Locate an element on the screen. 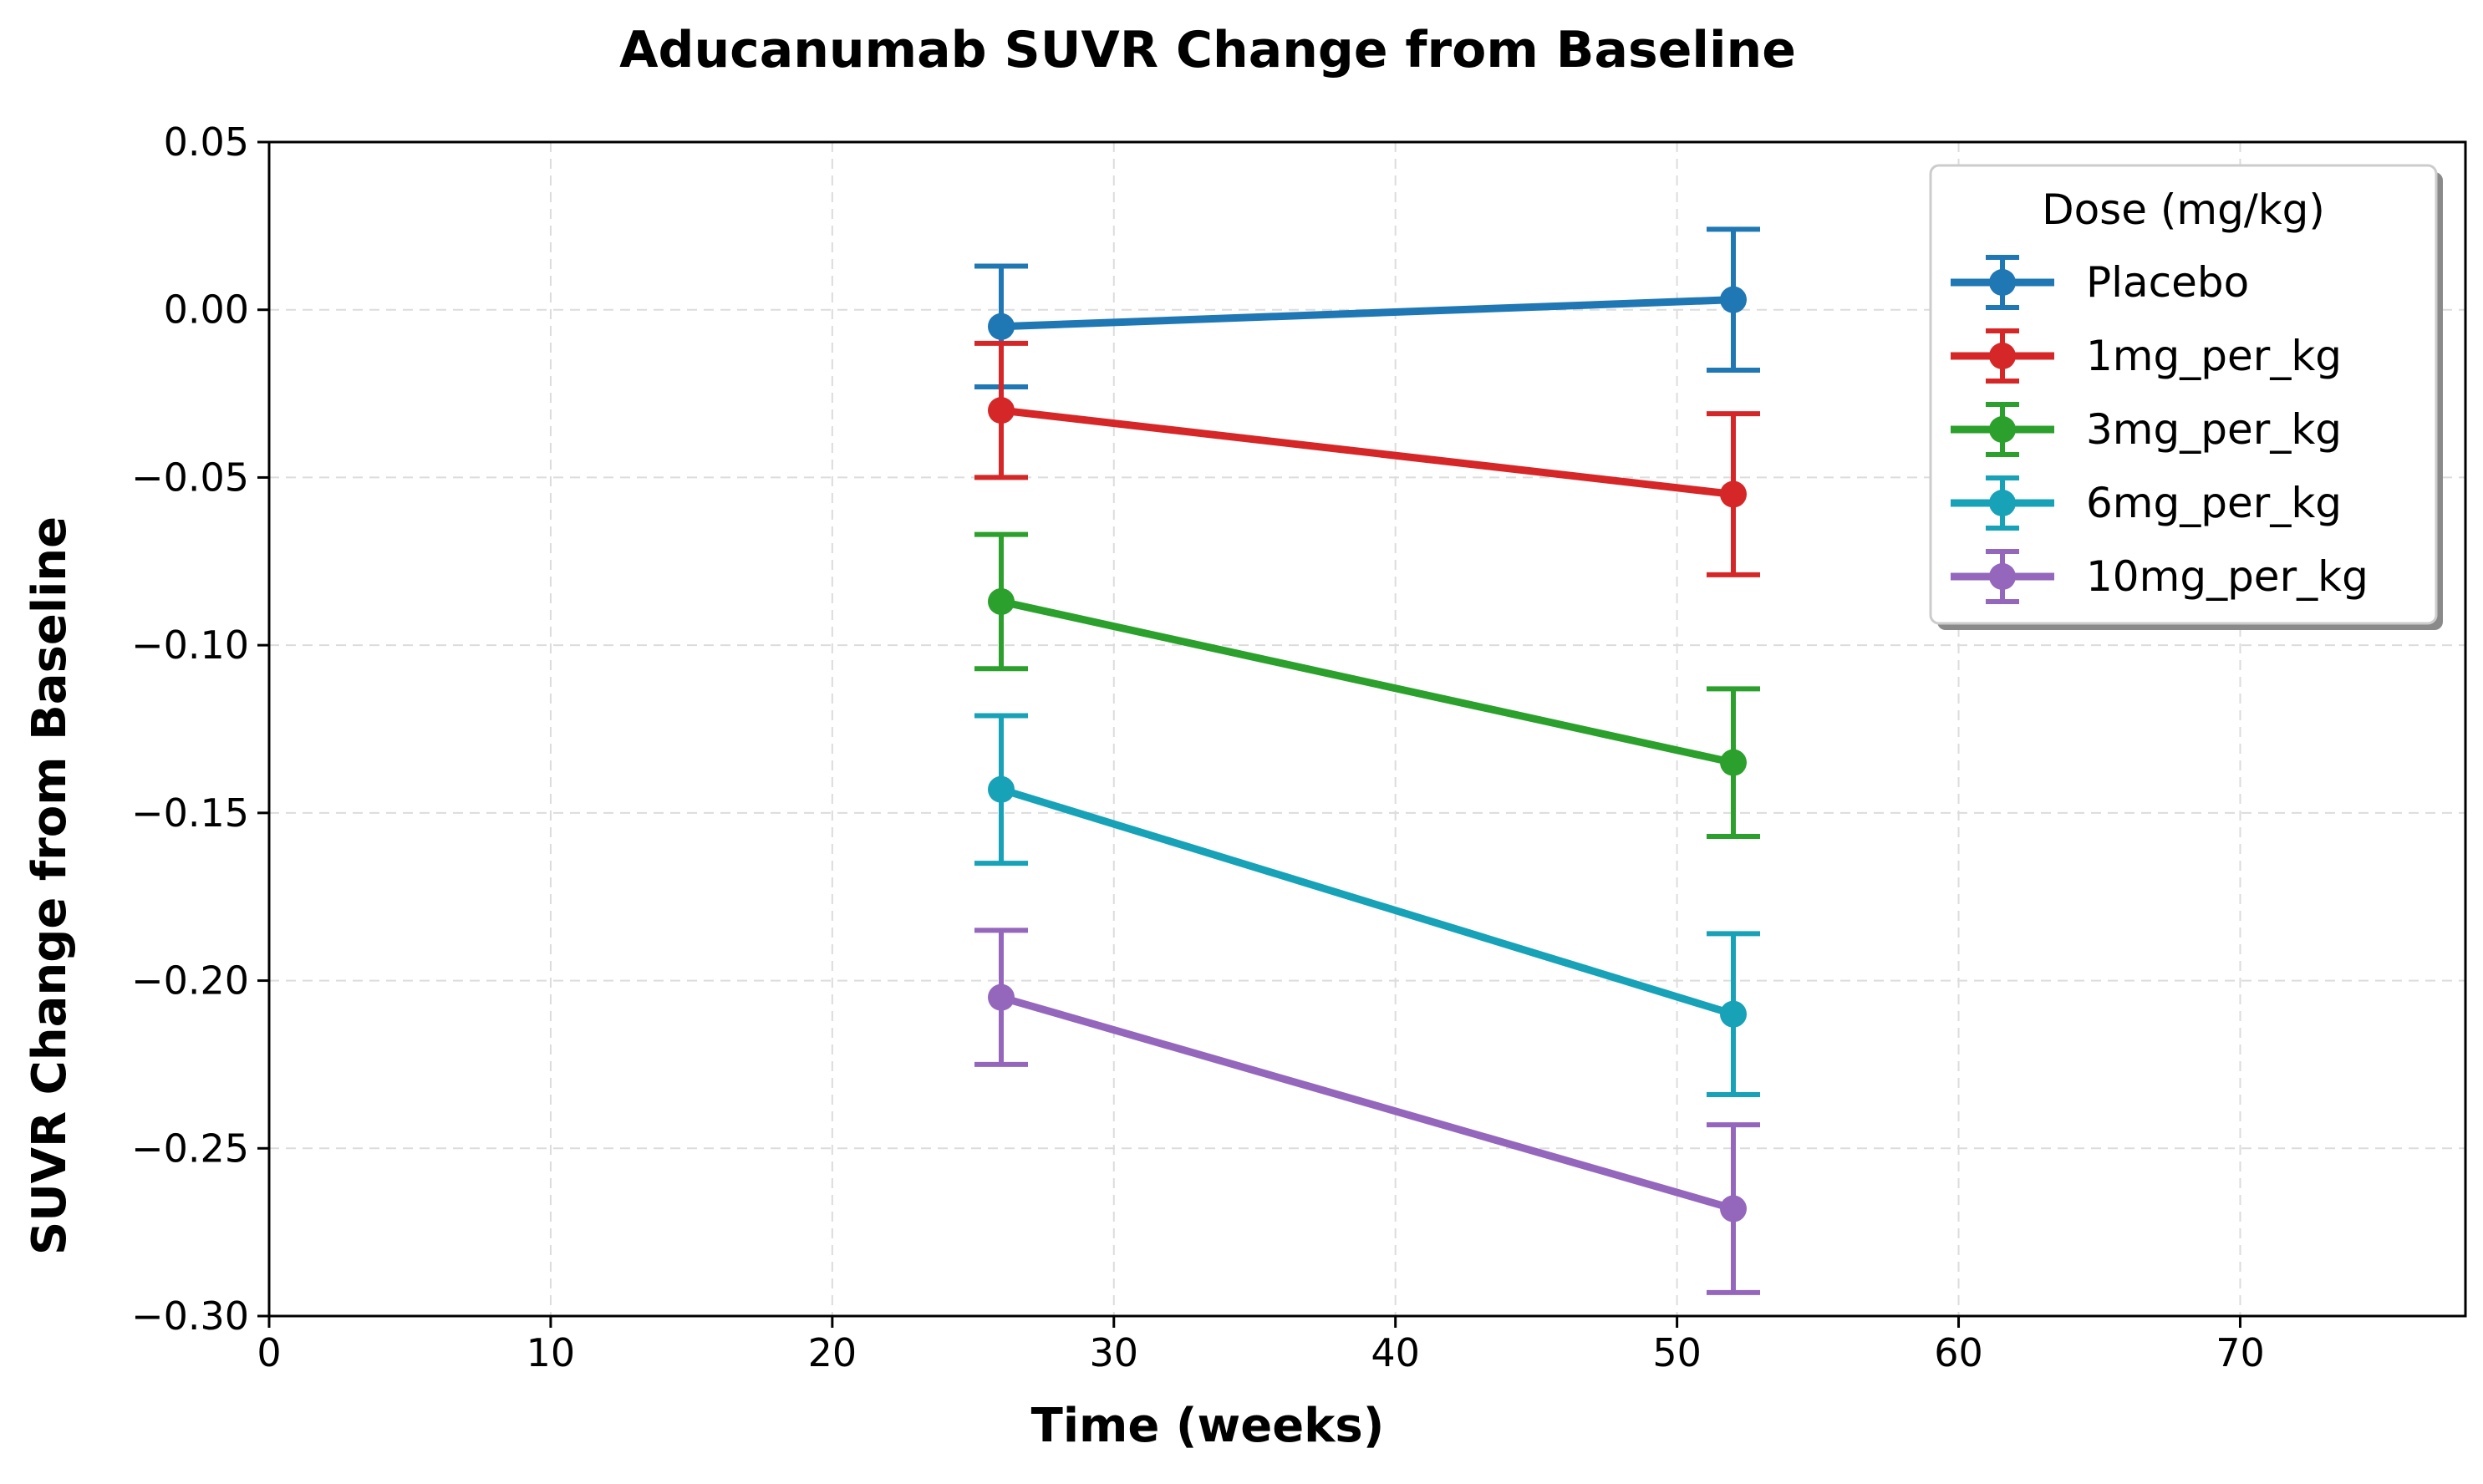 The height and width of the screenshot is (1484, 2483). x-axis-label: Time (weeks) is located at coordinates (1208, 1426).